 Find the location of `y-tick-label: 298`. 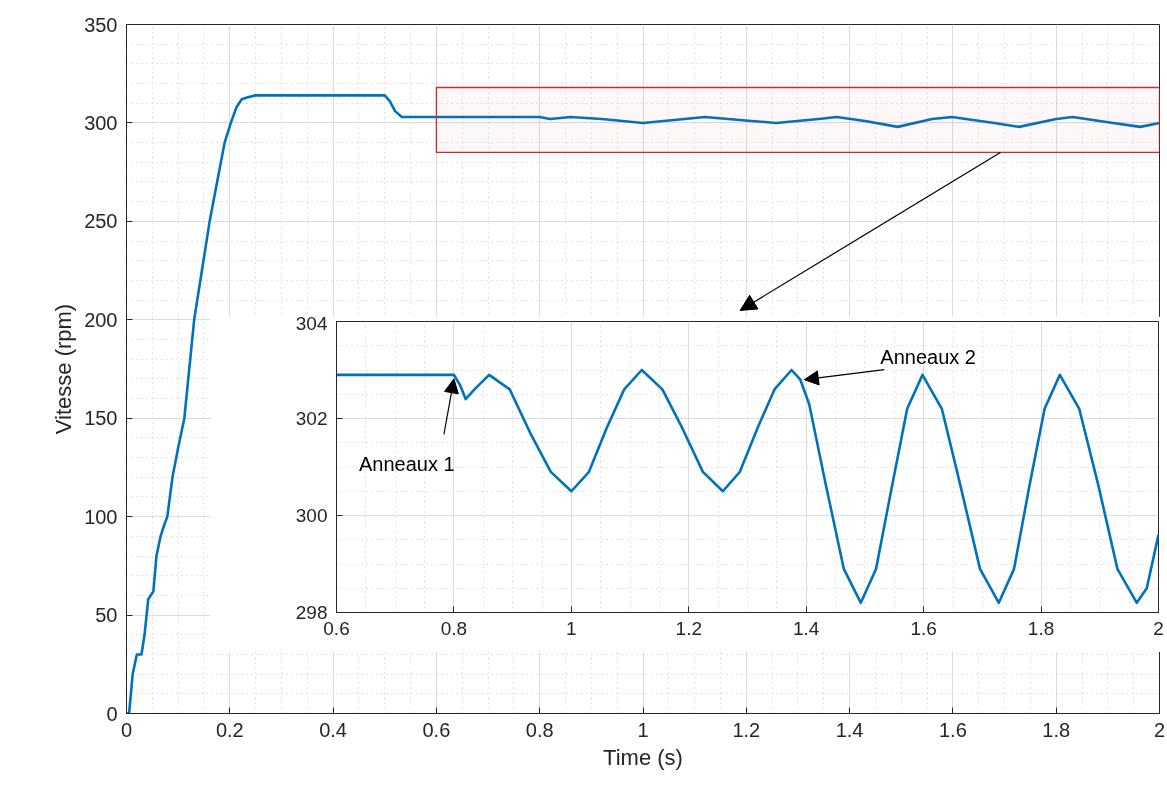

y-tick-label: 298 is located at coordinates (311, 612).